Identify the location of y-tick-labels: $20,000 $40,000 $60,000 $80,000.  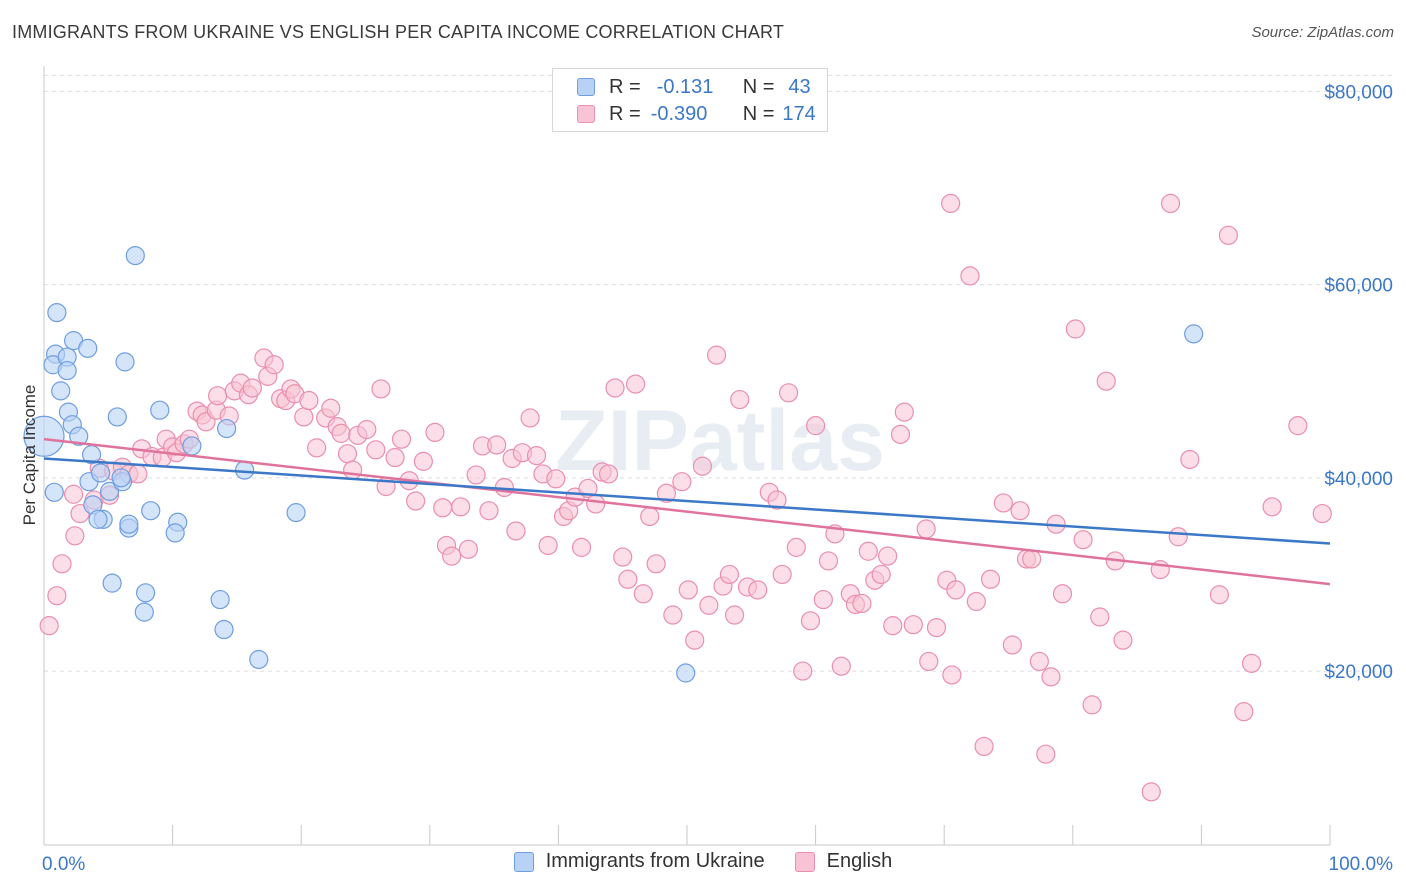
(1358, 382).